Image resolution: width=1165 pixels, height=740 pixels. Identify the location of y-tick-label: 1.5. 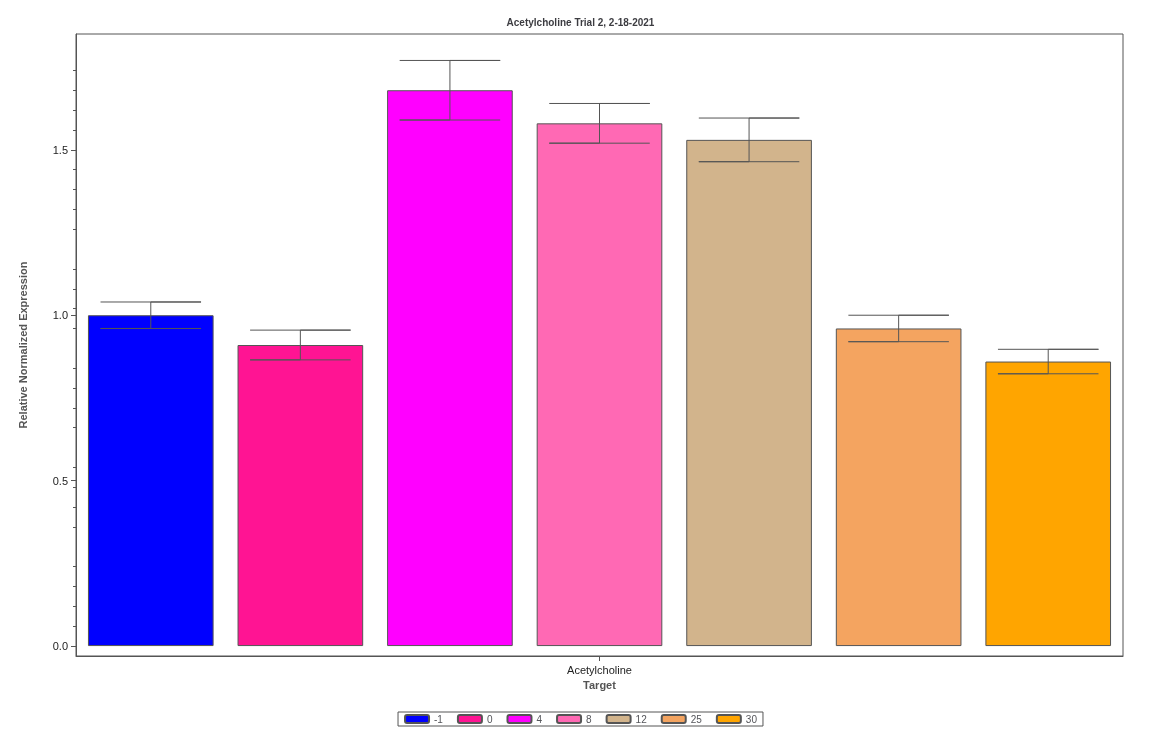
(60, 149).